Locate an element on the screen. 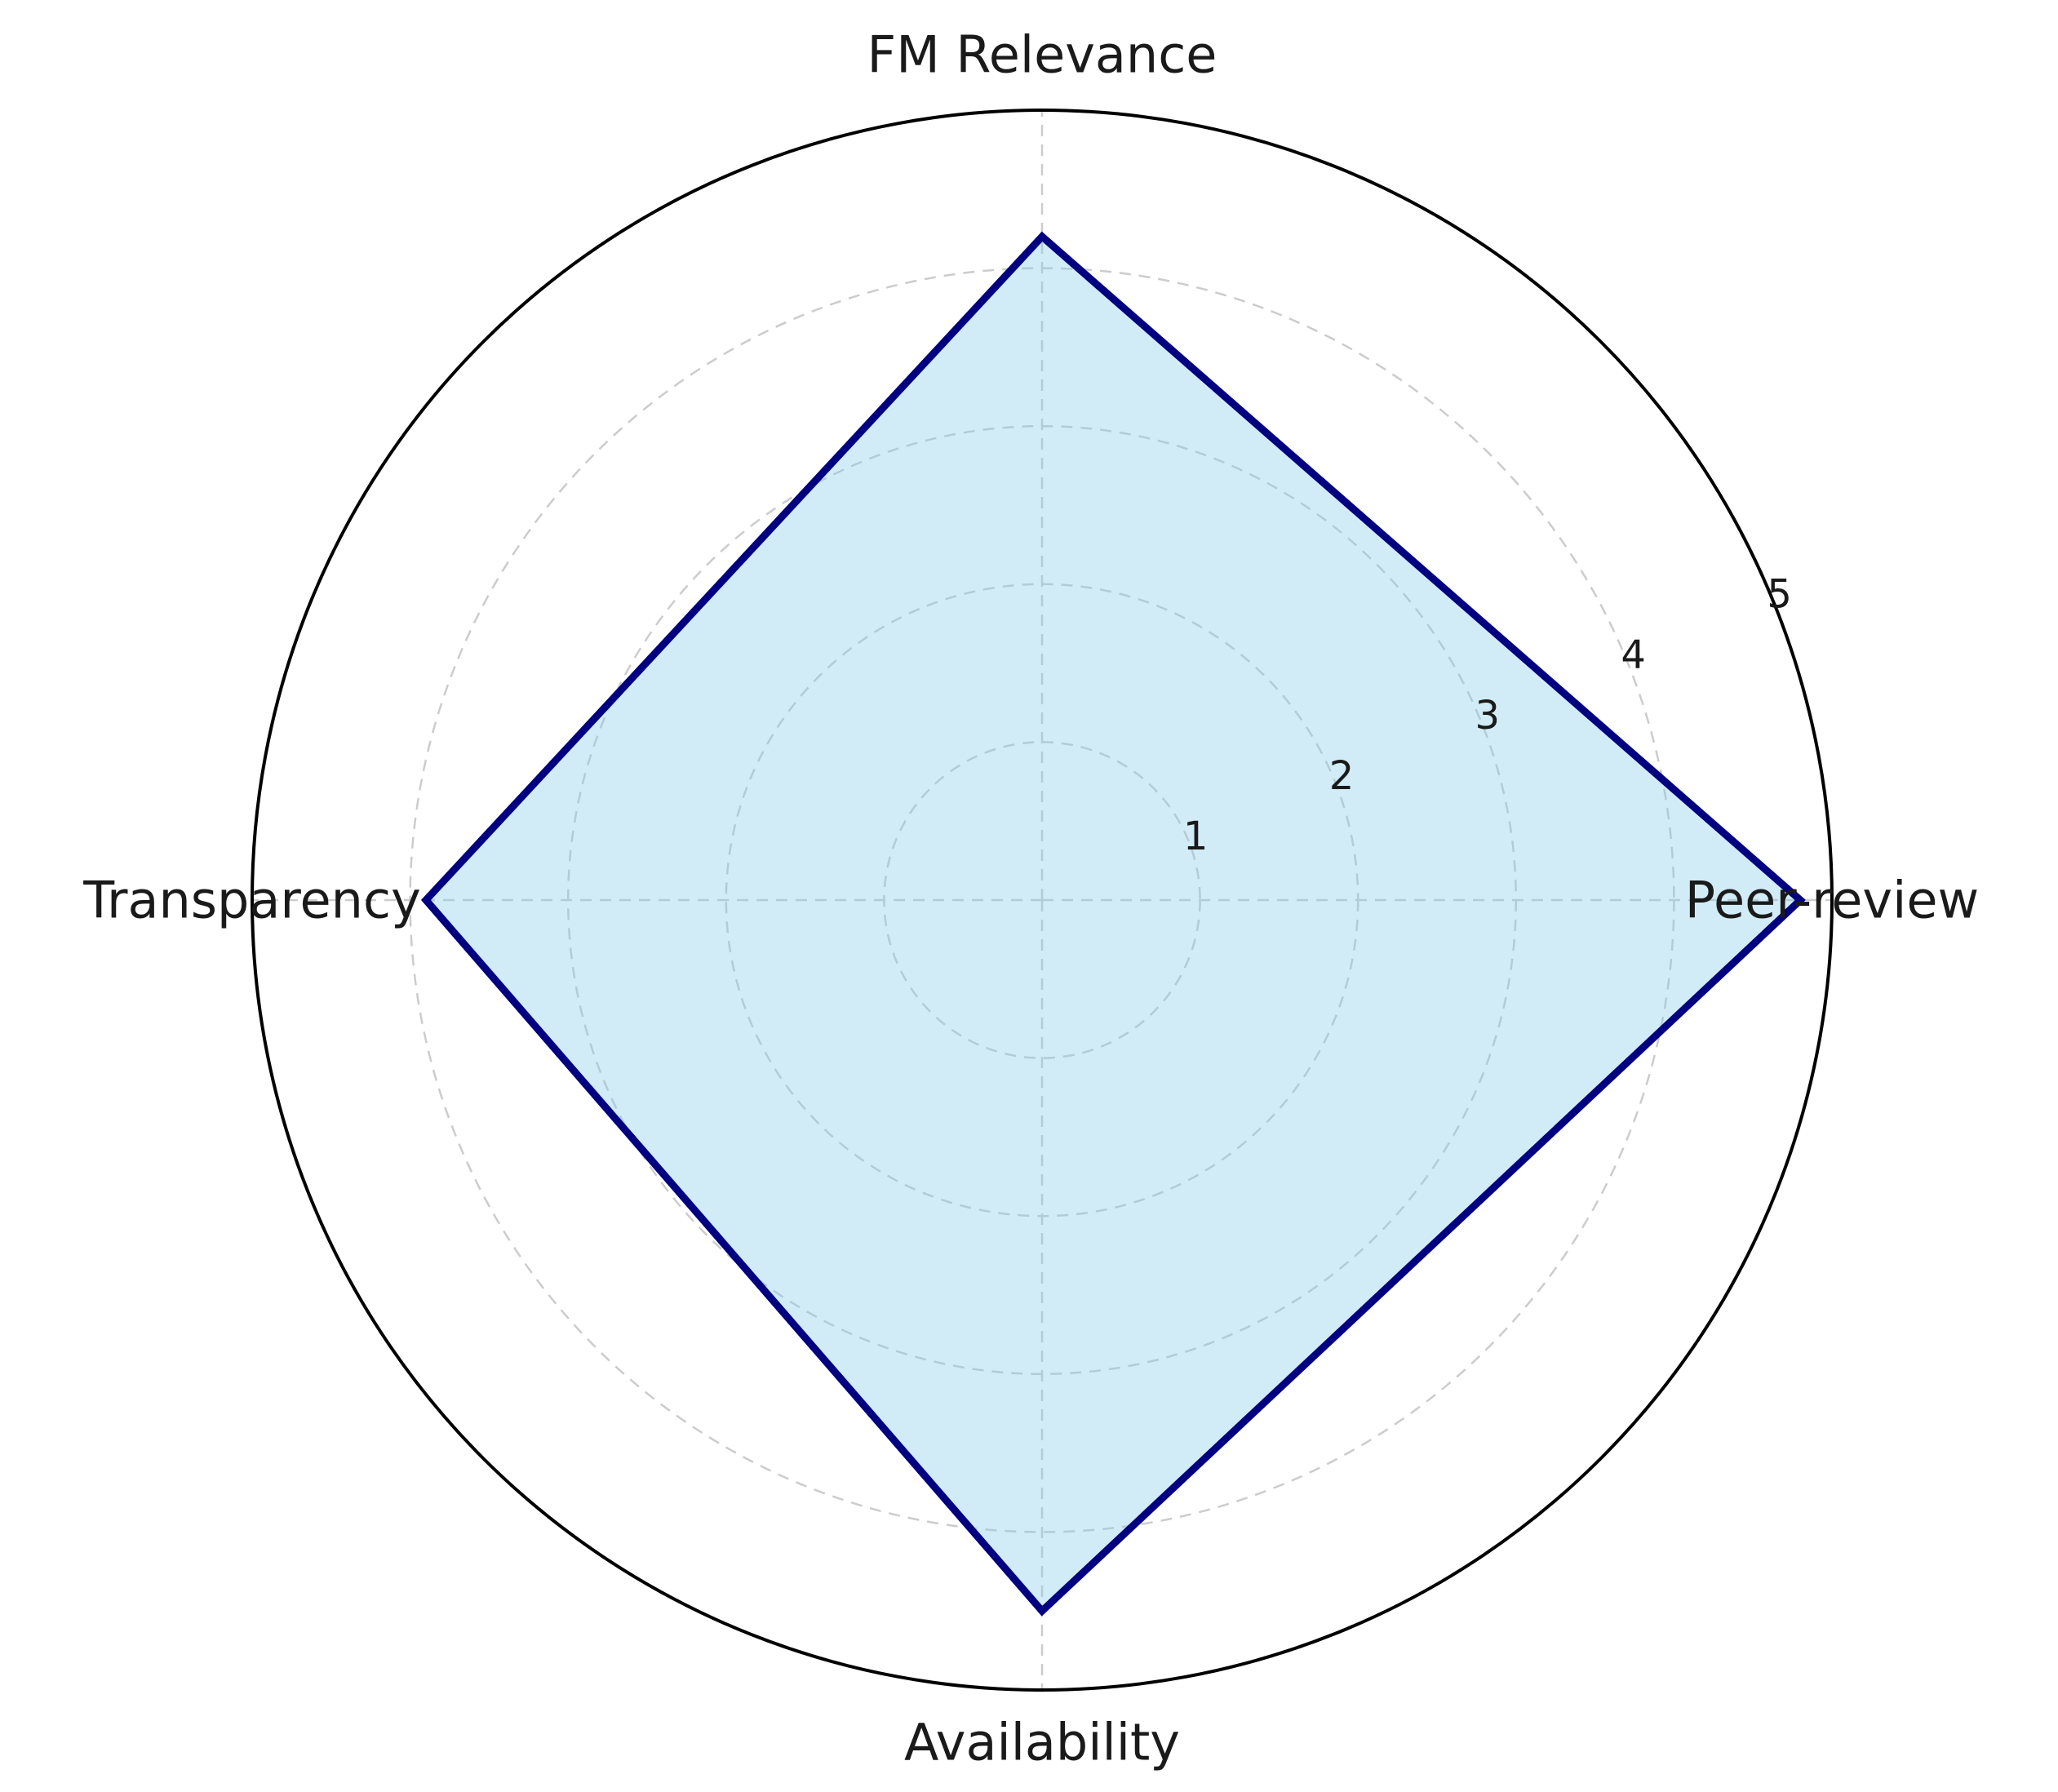 The height and width of the screenshot is (1792, 2058). r-tick-label-3: 3 is located at coordinates (1488, 716).